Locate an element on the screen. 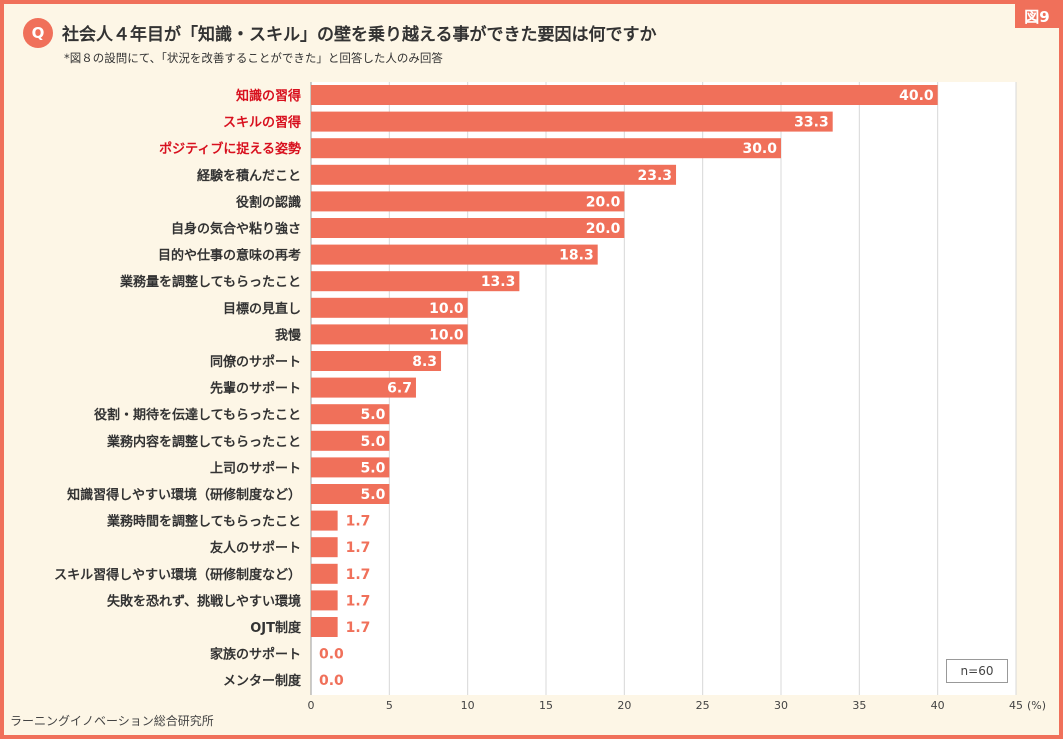 This screenshot has width=1063, height=739. sample-size-box: n=60 is located at coordinates (977, 671).